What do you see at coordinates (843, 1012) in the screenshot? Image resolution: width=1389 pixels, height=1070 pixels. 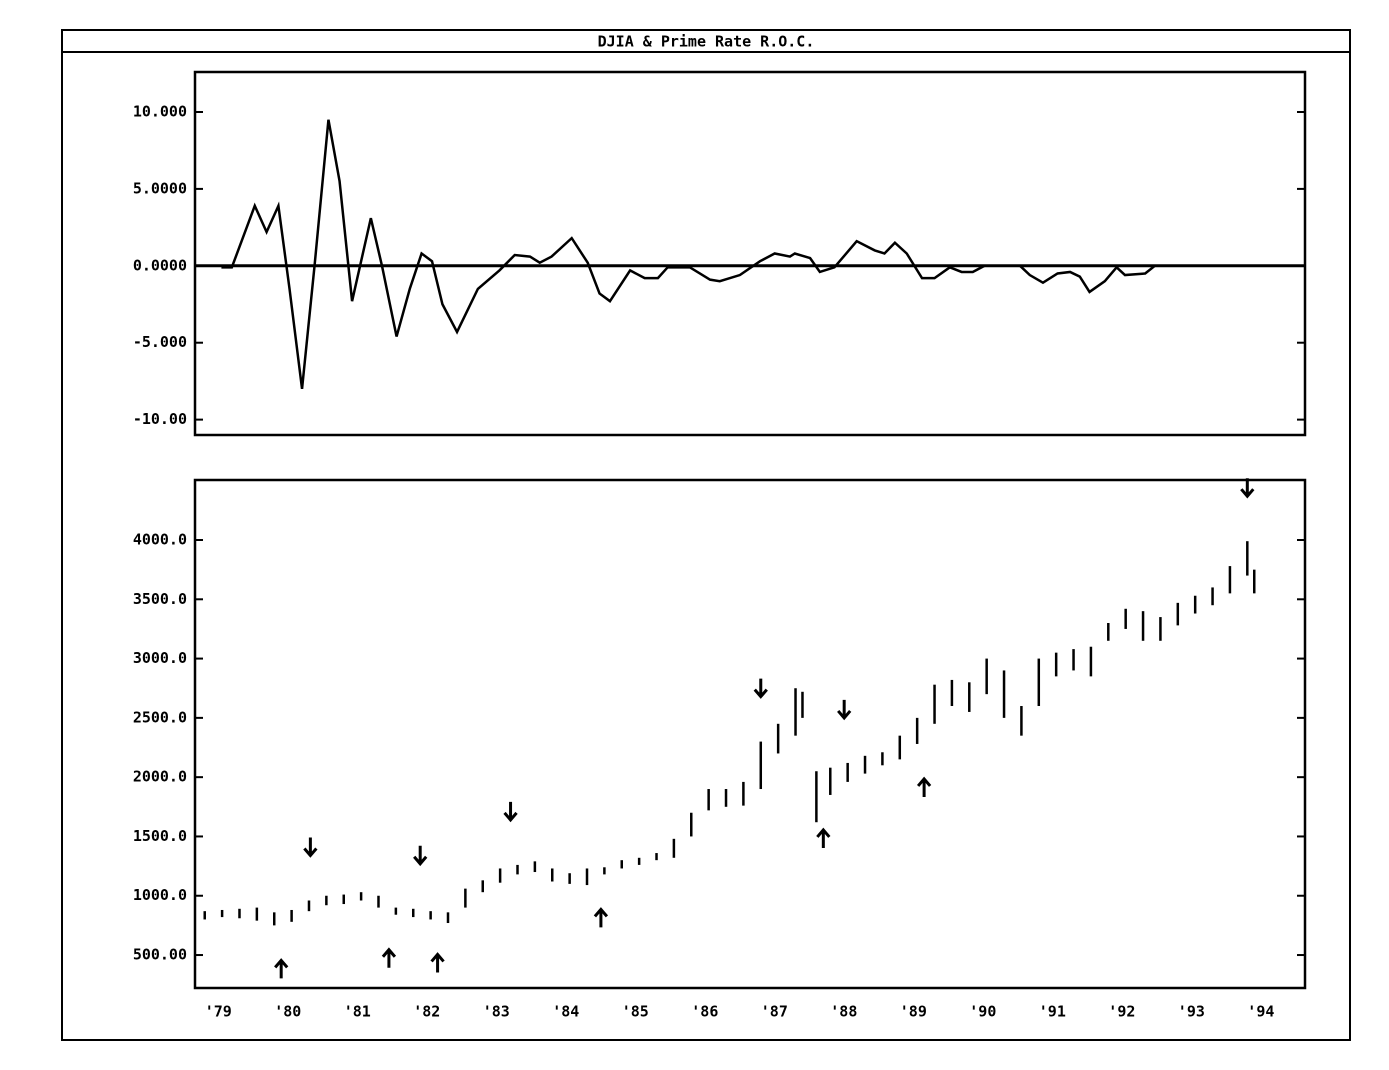 I see `x-tick-label: '88` at bounding box center [843, 1012].